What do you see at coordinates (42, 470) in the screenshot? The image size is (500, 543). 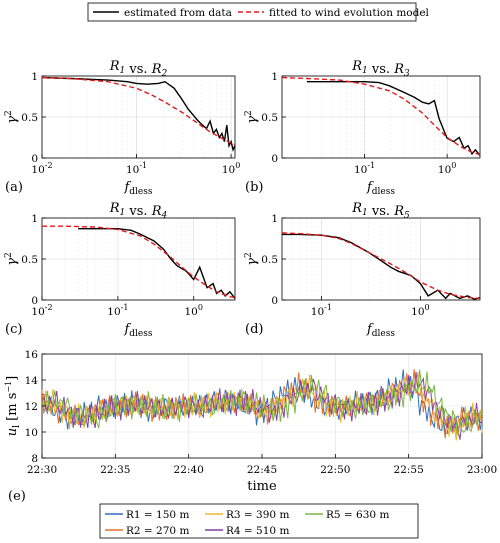 I see `x-tick-label: 22:30` at bounding box center [42, 470].